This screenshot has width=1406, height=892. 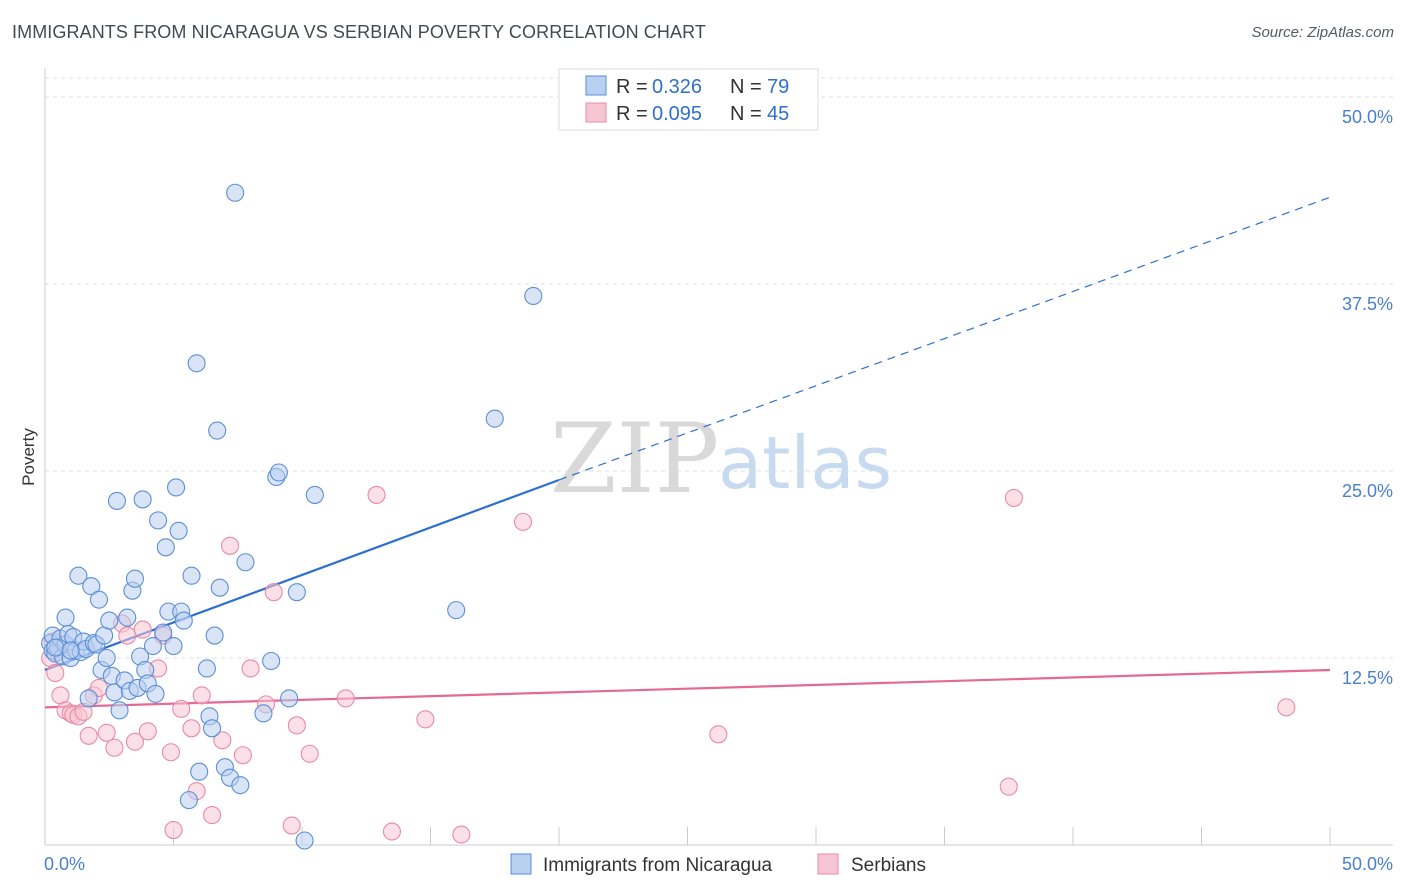 I want to click on y-tick-label-2: 37.5%, so click(x=1367, y=304).